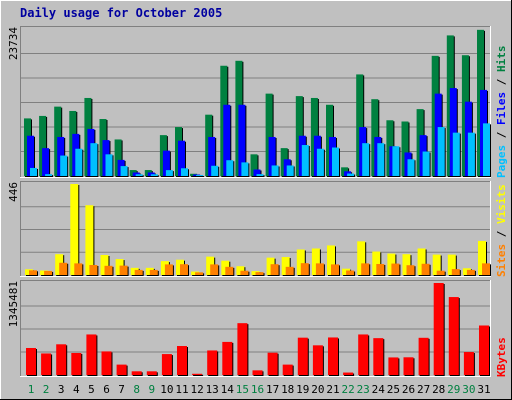 The height and width of the screenshot is (400, 512). Describe the element at coordinates (106, 389) in the screenshot. I see `day-label: 6` at that location.